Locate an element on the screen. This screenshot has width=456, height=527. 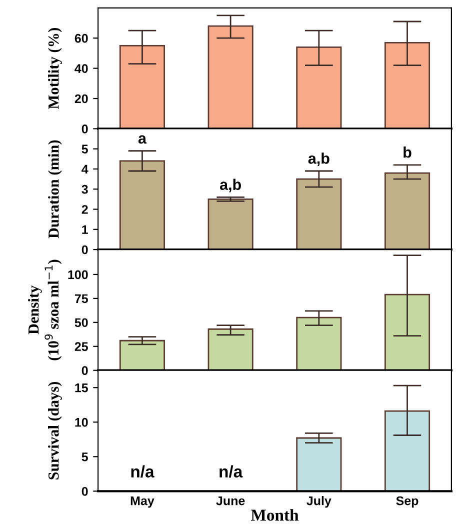
y-tick-label: 50 is located at coordinates (81, 323).